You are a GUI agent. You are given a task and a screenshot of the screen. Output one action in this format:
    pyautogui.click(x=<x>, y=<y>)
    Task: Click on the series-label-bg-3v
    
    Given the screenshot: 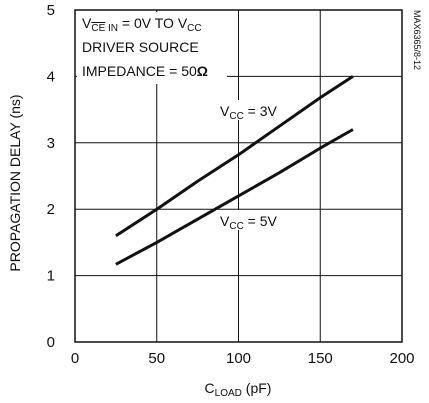 What is the action you would take?
    pyautogui.click(x=249, y=110)
    